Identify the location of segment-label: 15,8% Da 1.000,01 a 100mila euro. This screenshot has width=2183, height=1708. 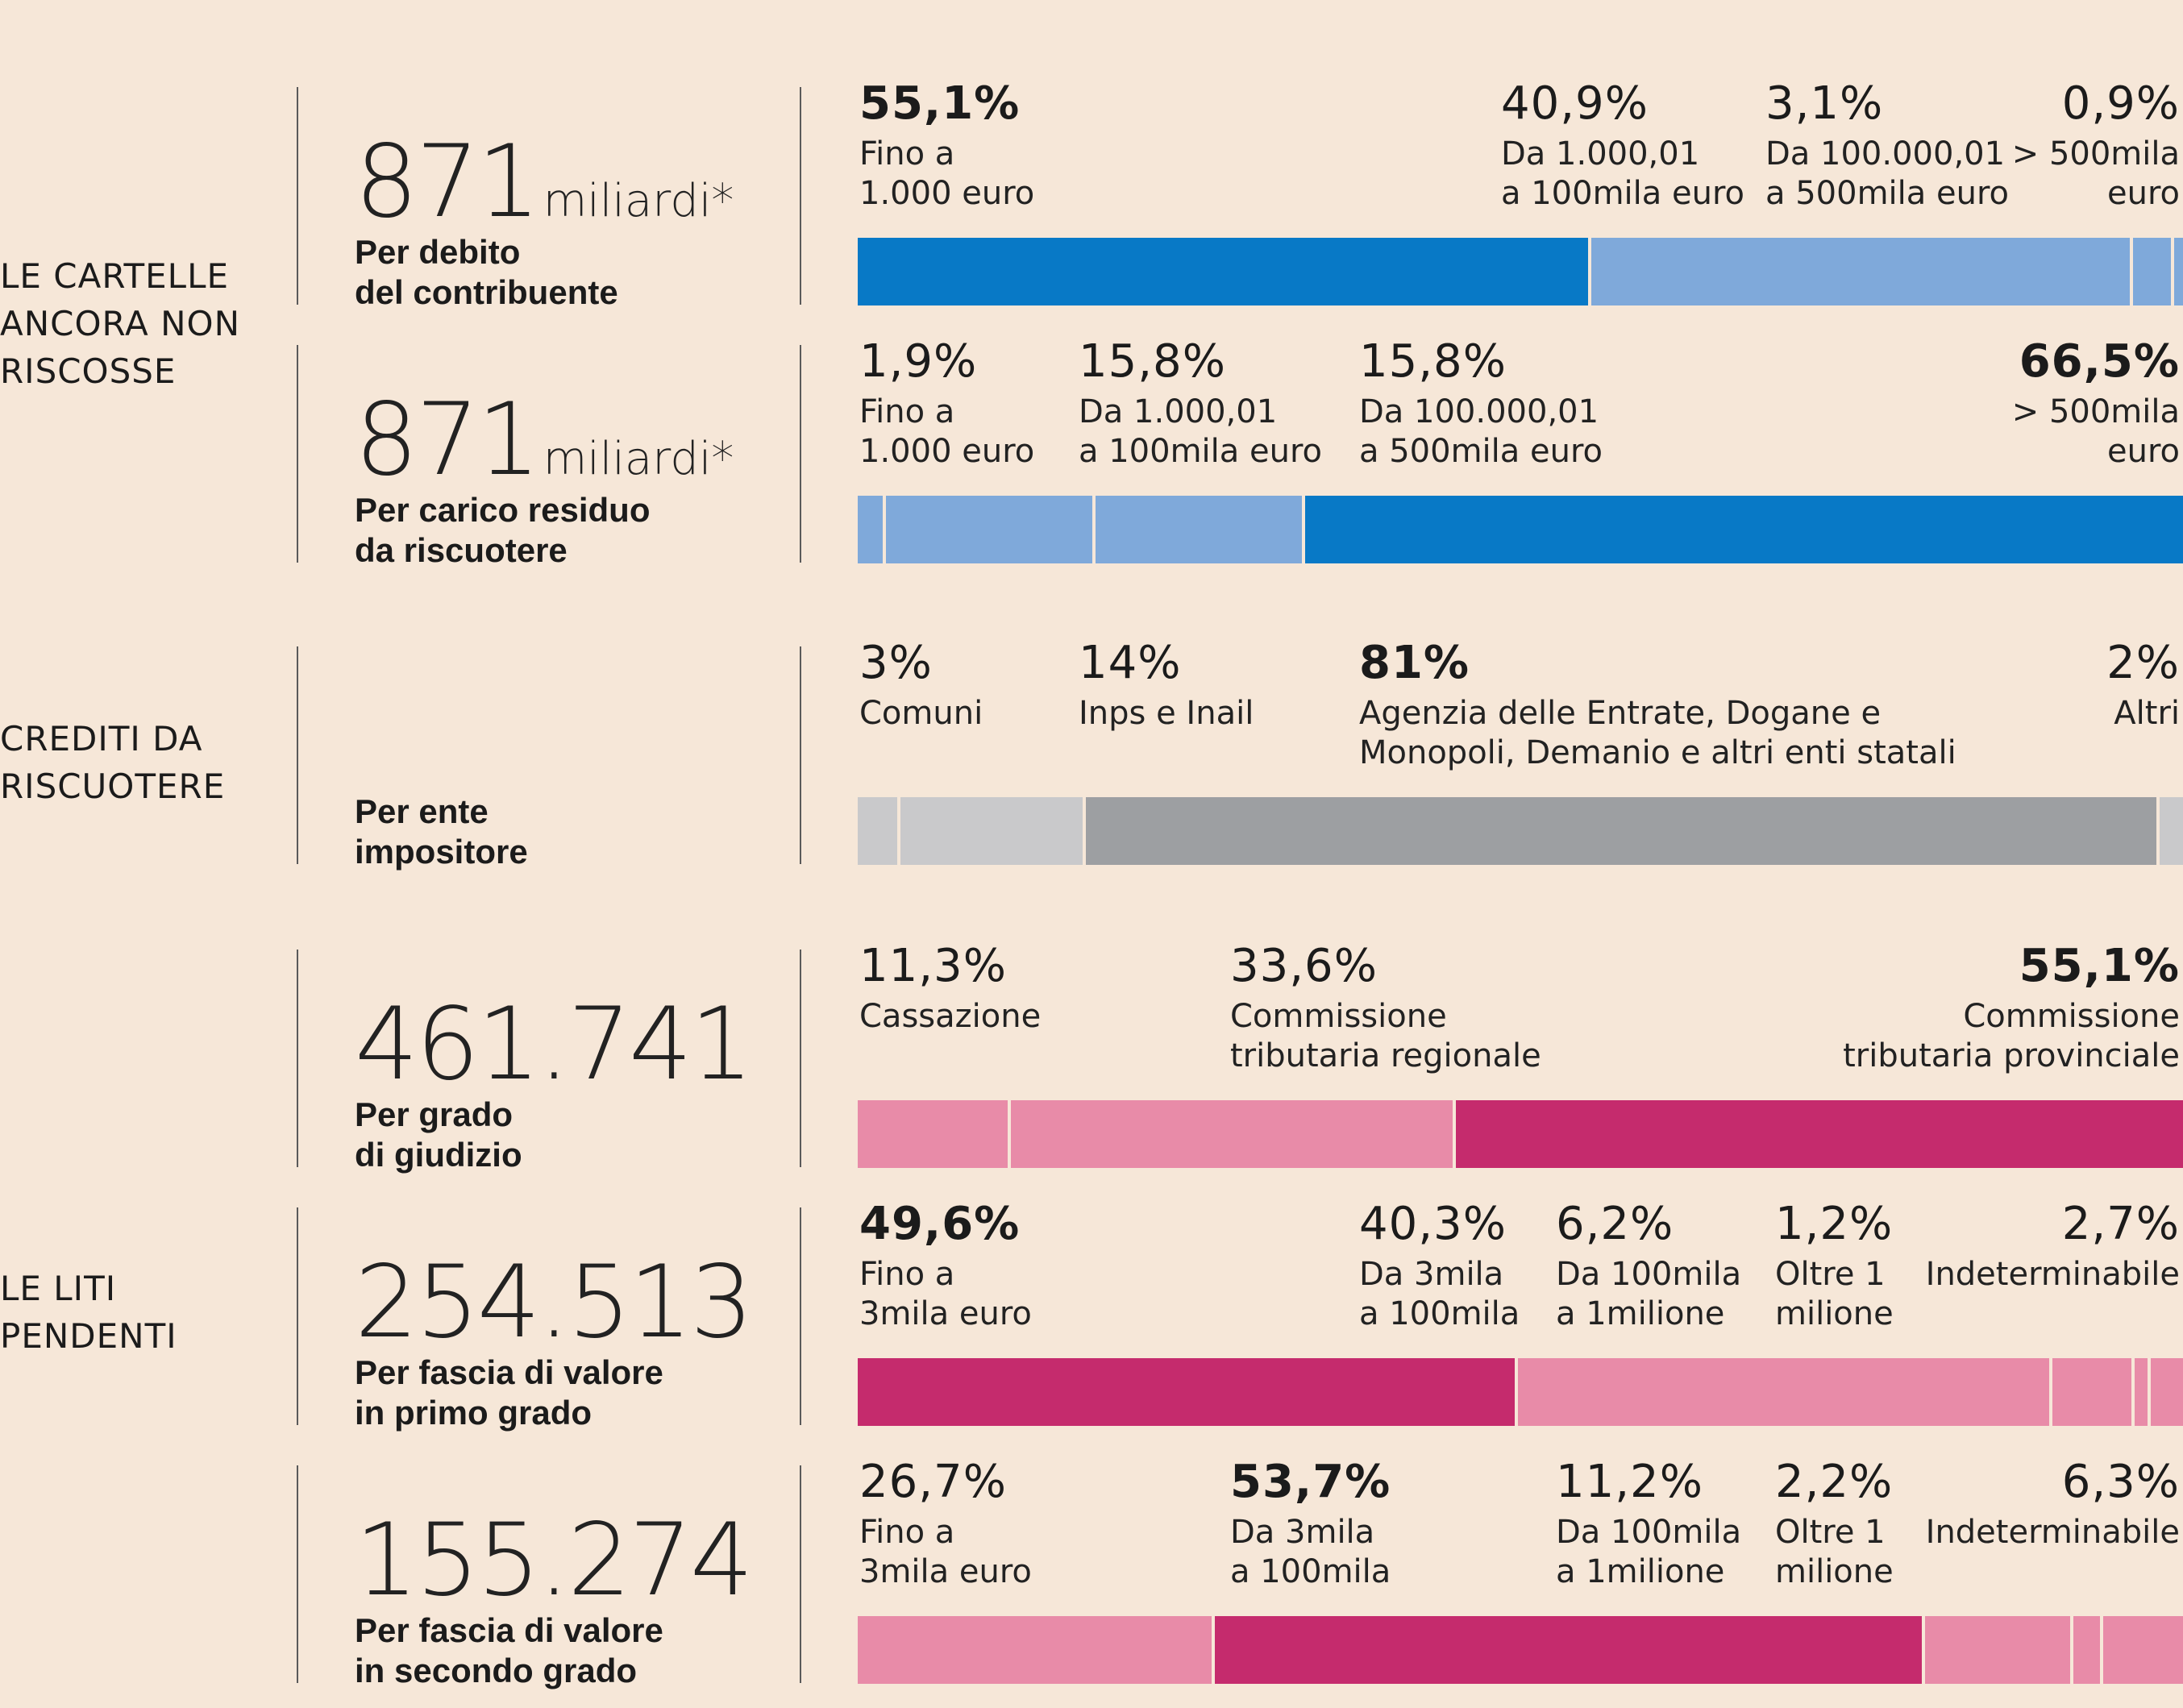
(1200, 403).